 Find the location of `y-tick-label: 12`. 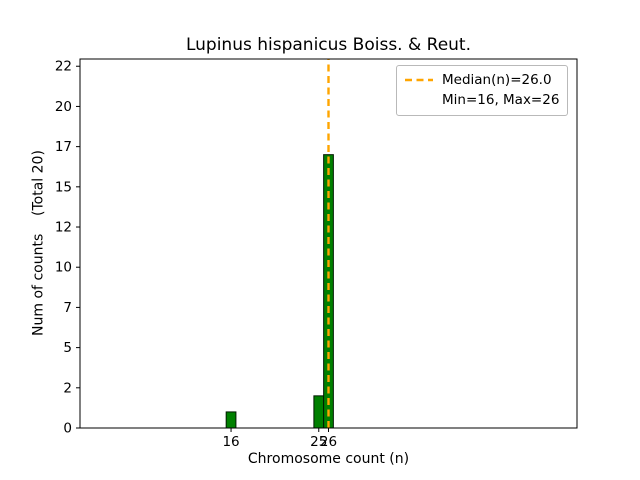

y-tick-label: 12 is located at coordinates (63, 228).